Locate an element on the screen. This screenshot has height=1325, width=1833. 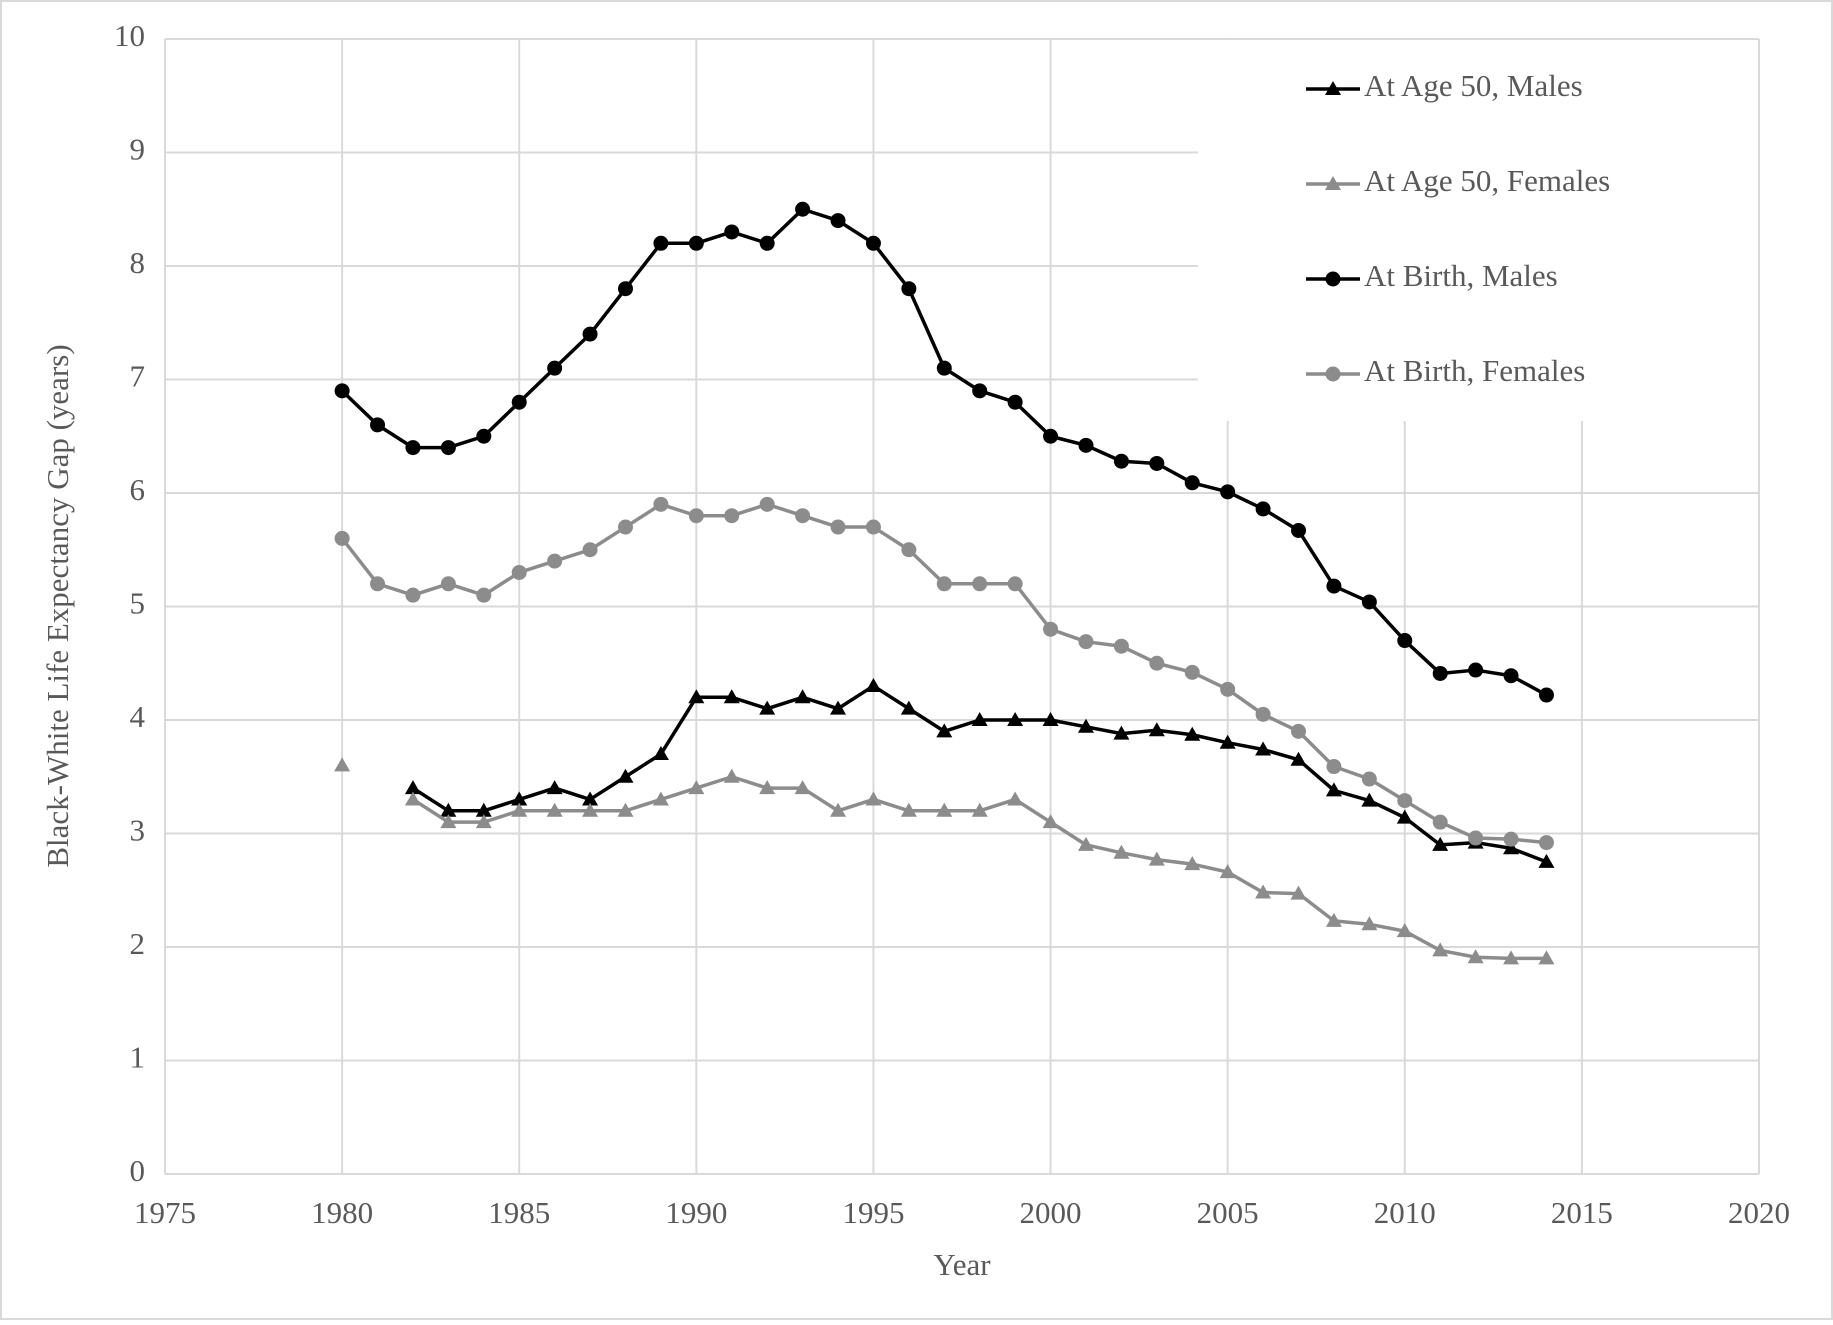
legend-label: At Age 50, Females is located at coordinates (1487, 180).